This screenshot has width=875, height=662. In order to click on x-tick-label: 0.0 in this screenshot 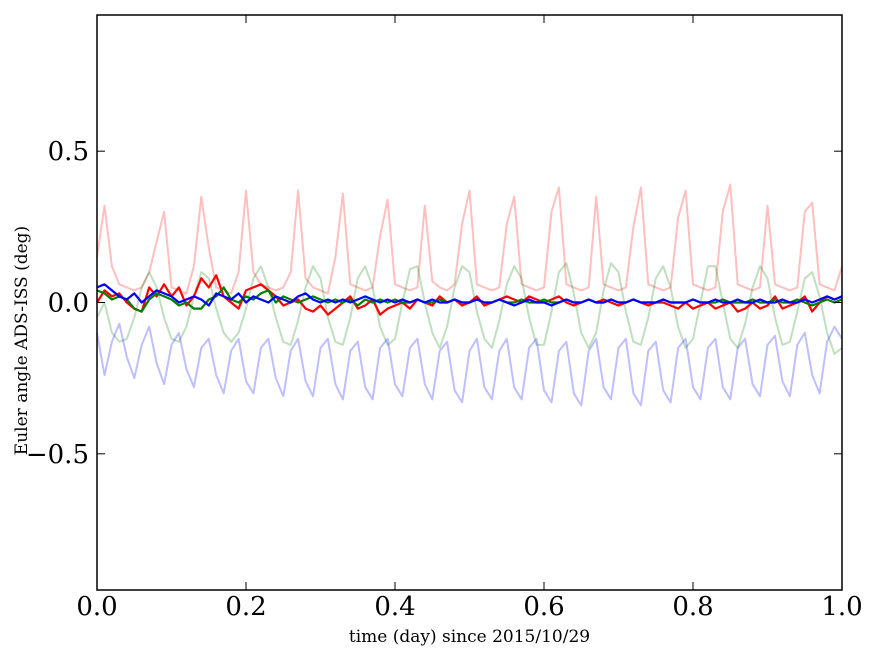, I will do `click(96, 607)`.